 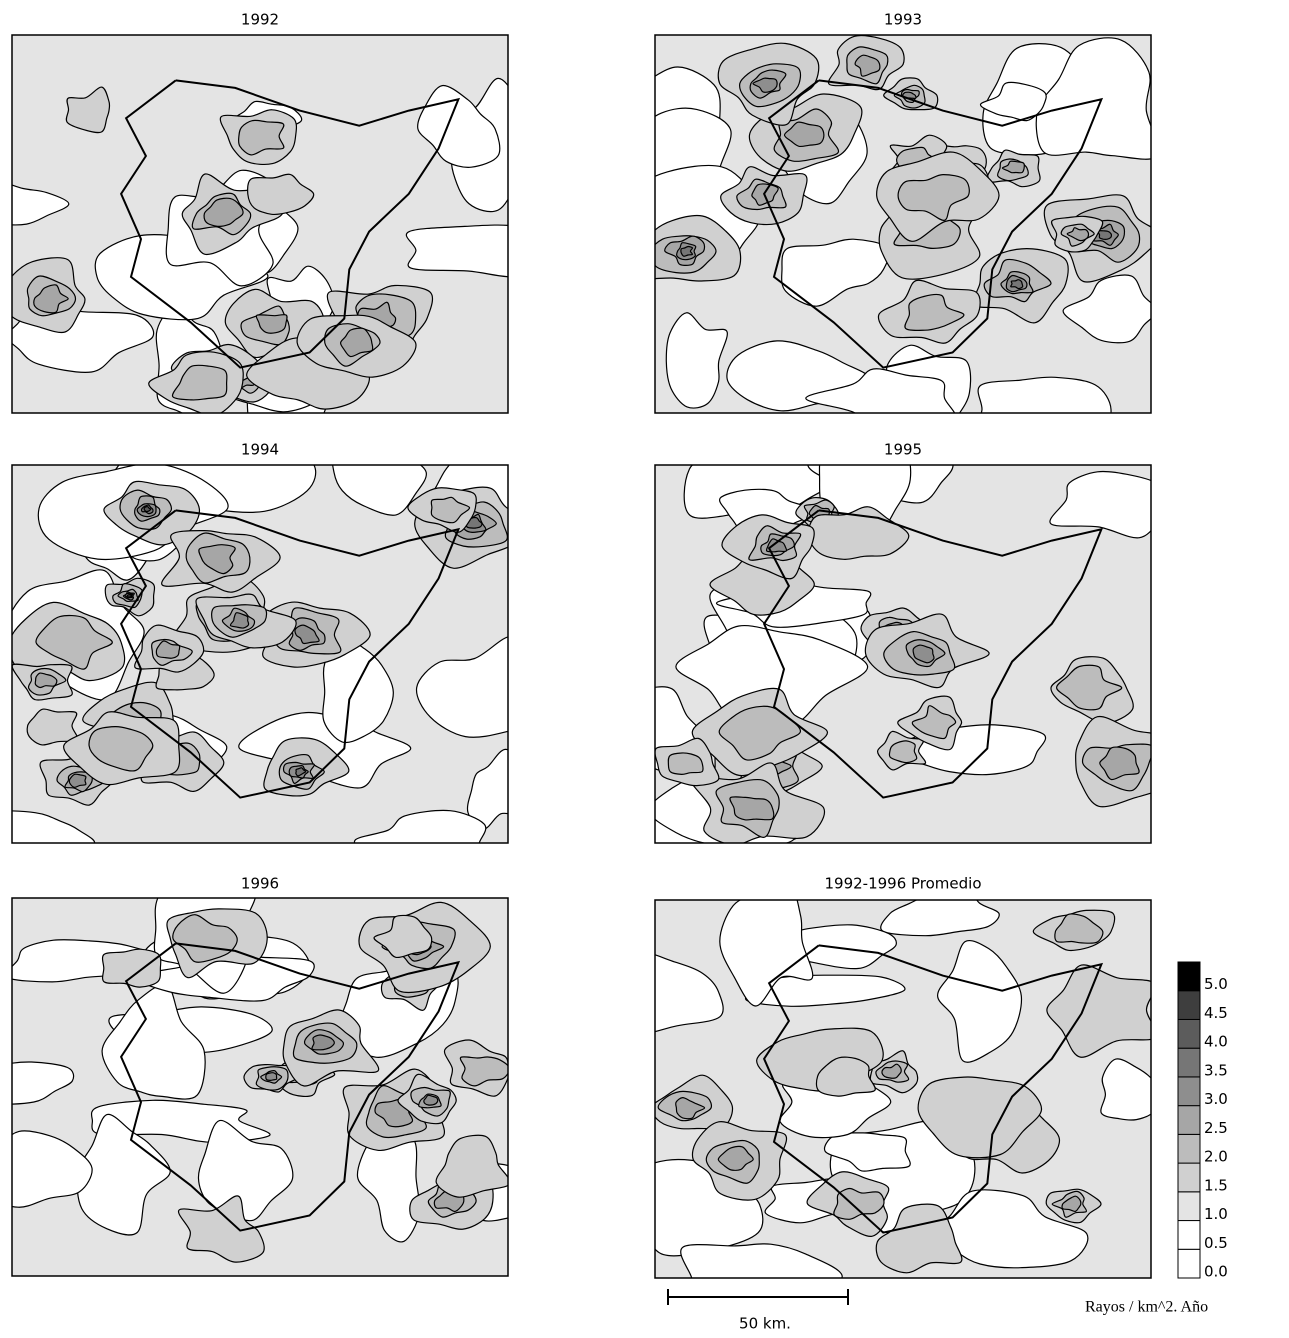 I want to click on map-panel: 1992-1996 Promedio, so click(x=903, y=1077).